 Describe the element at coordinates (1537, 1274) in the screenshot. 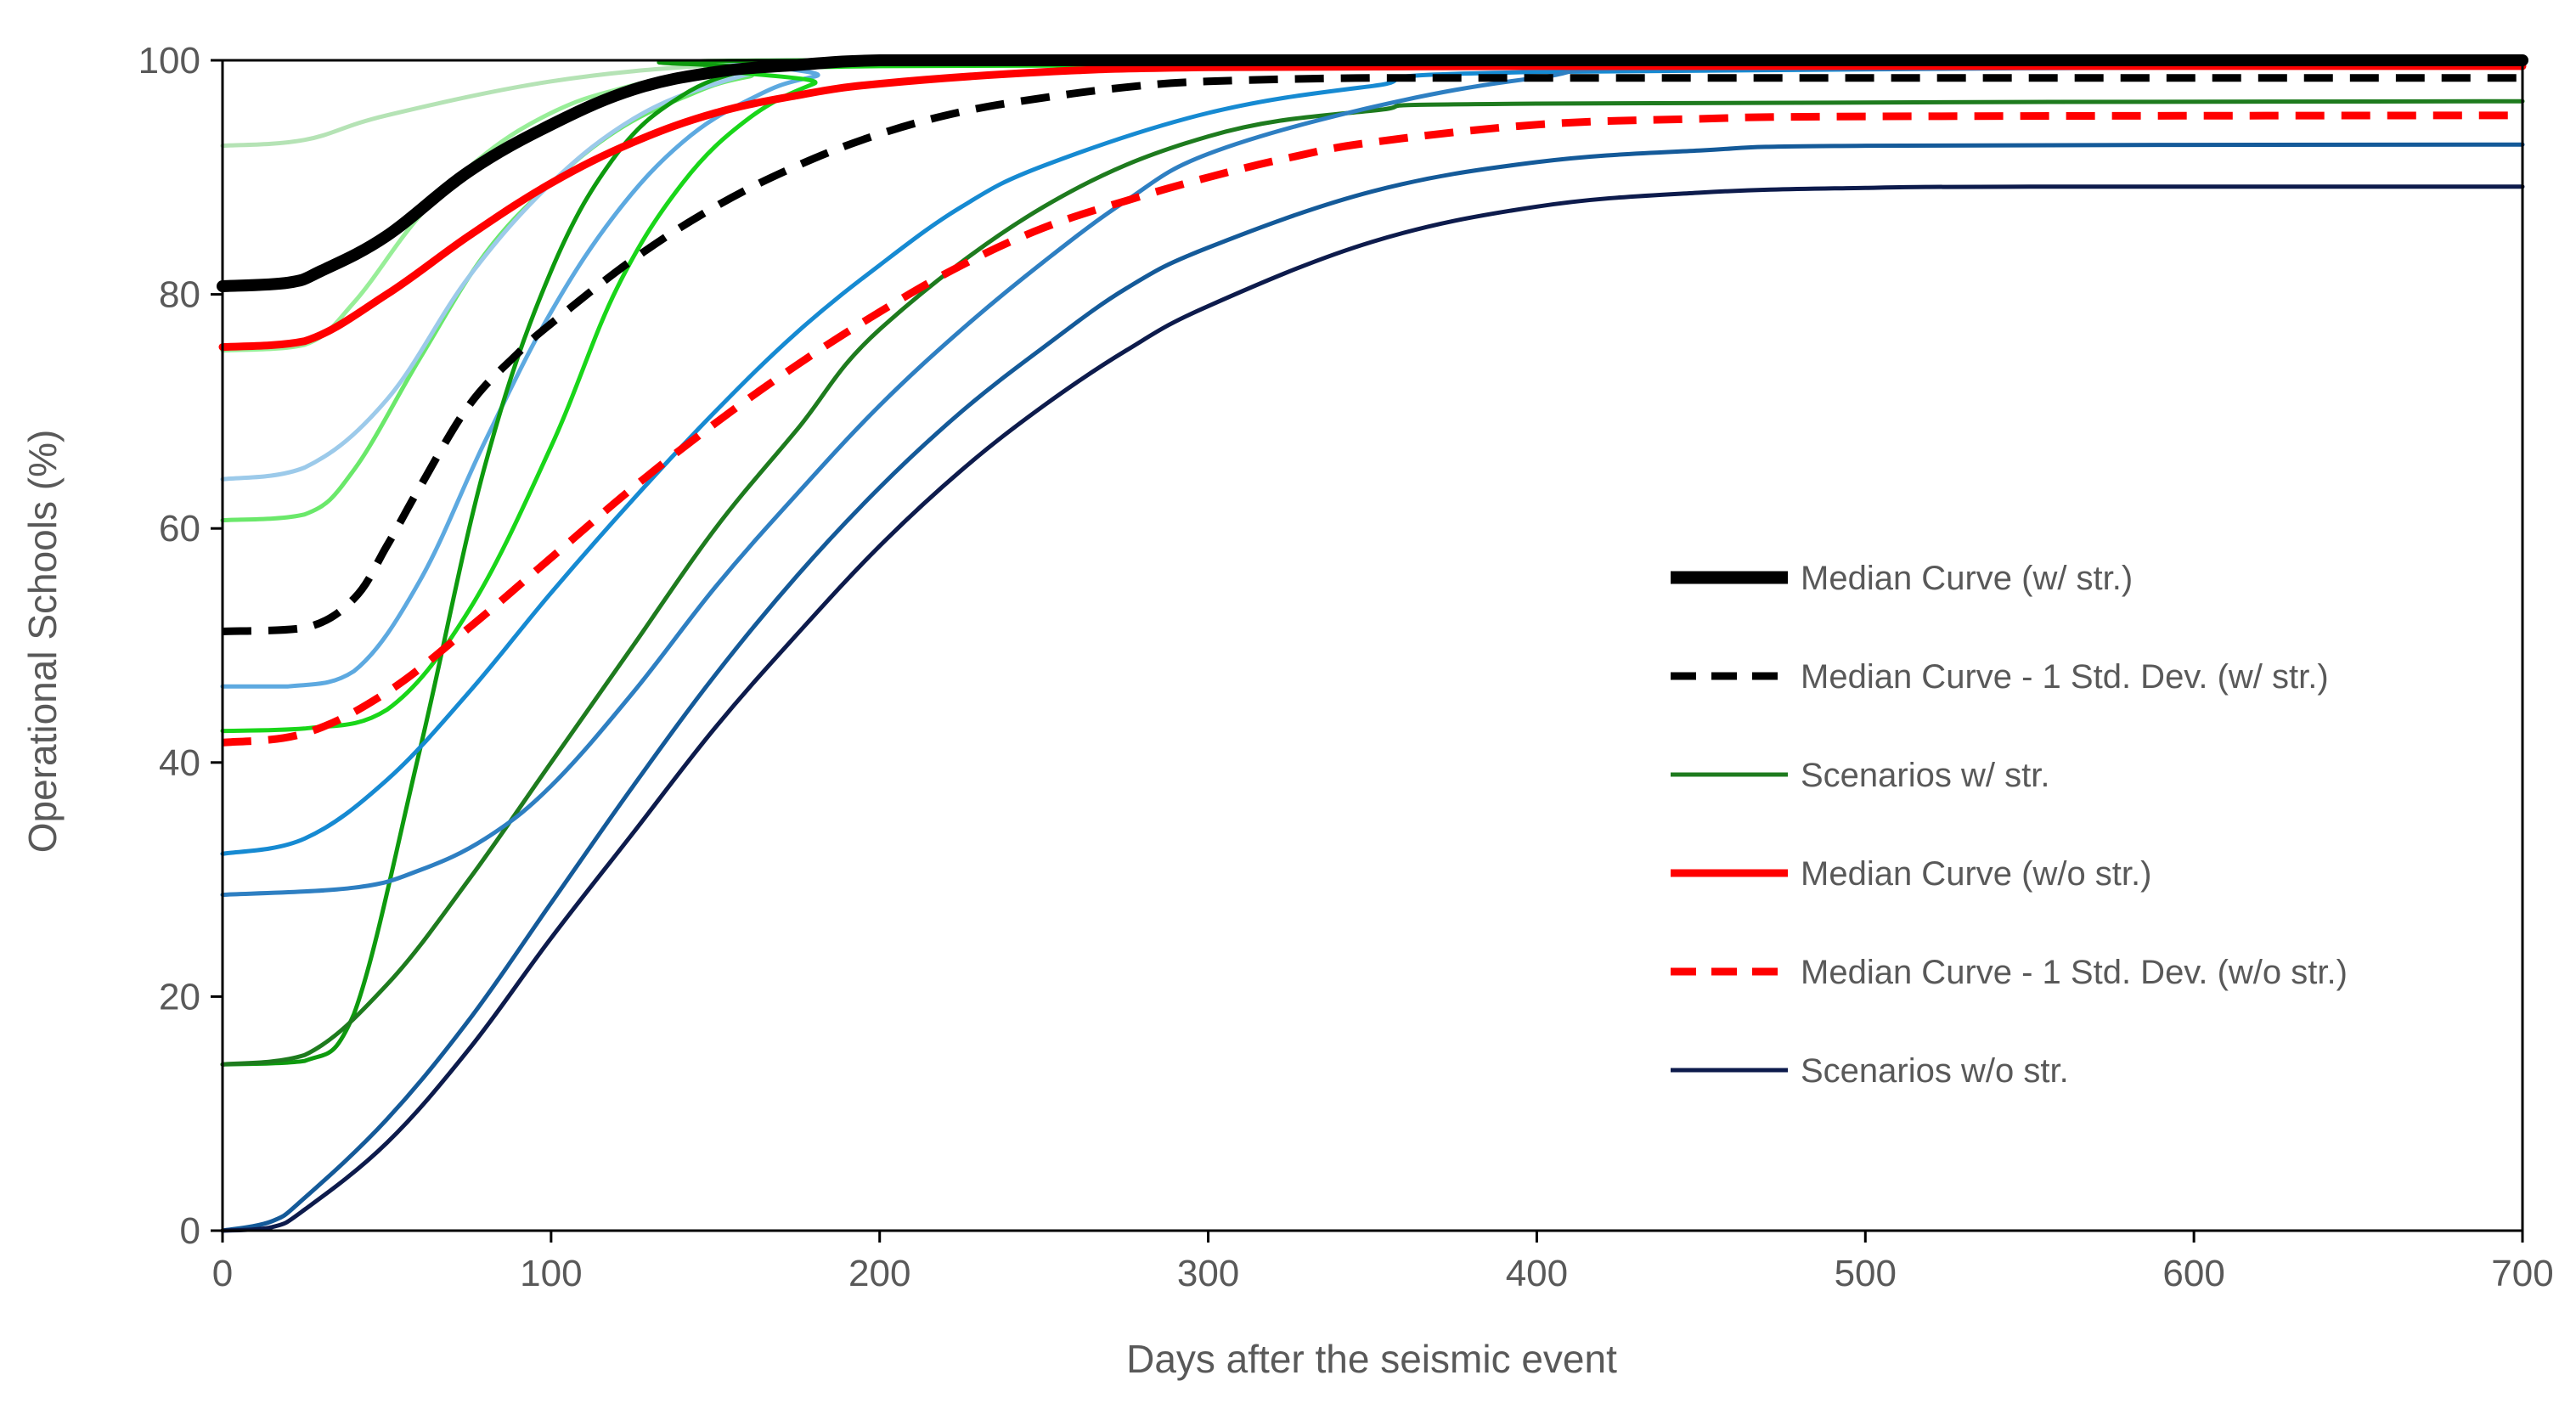

I see `x-tick-label: 400` at that location.